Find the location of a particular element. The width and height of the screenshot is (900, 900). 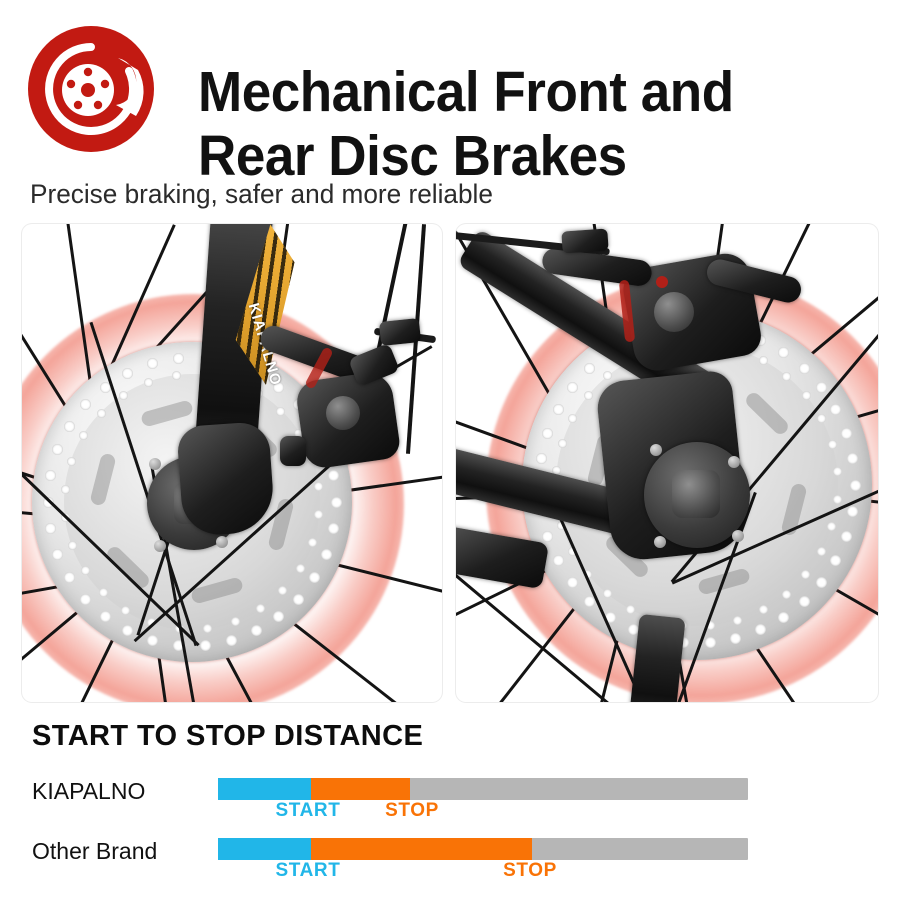

caliper-mount-bolt is located at coordinates (293, 451).